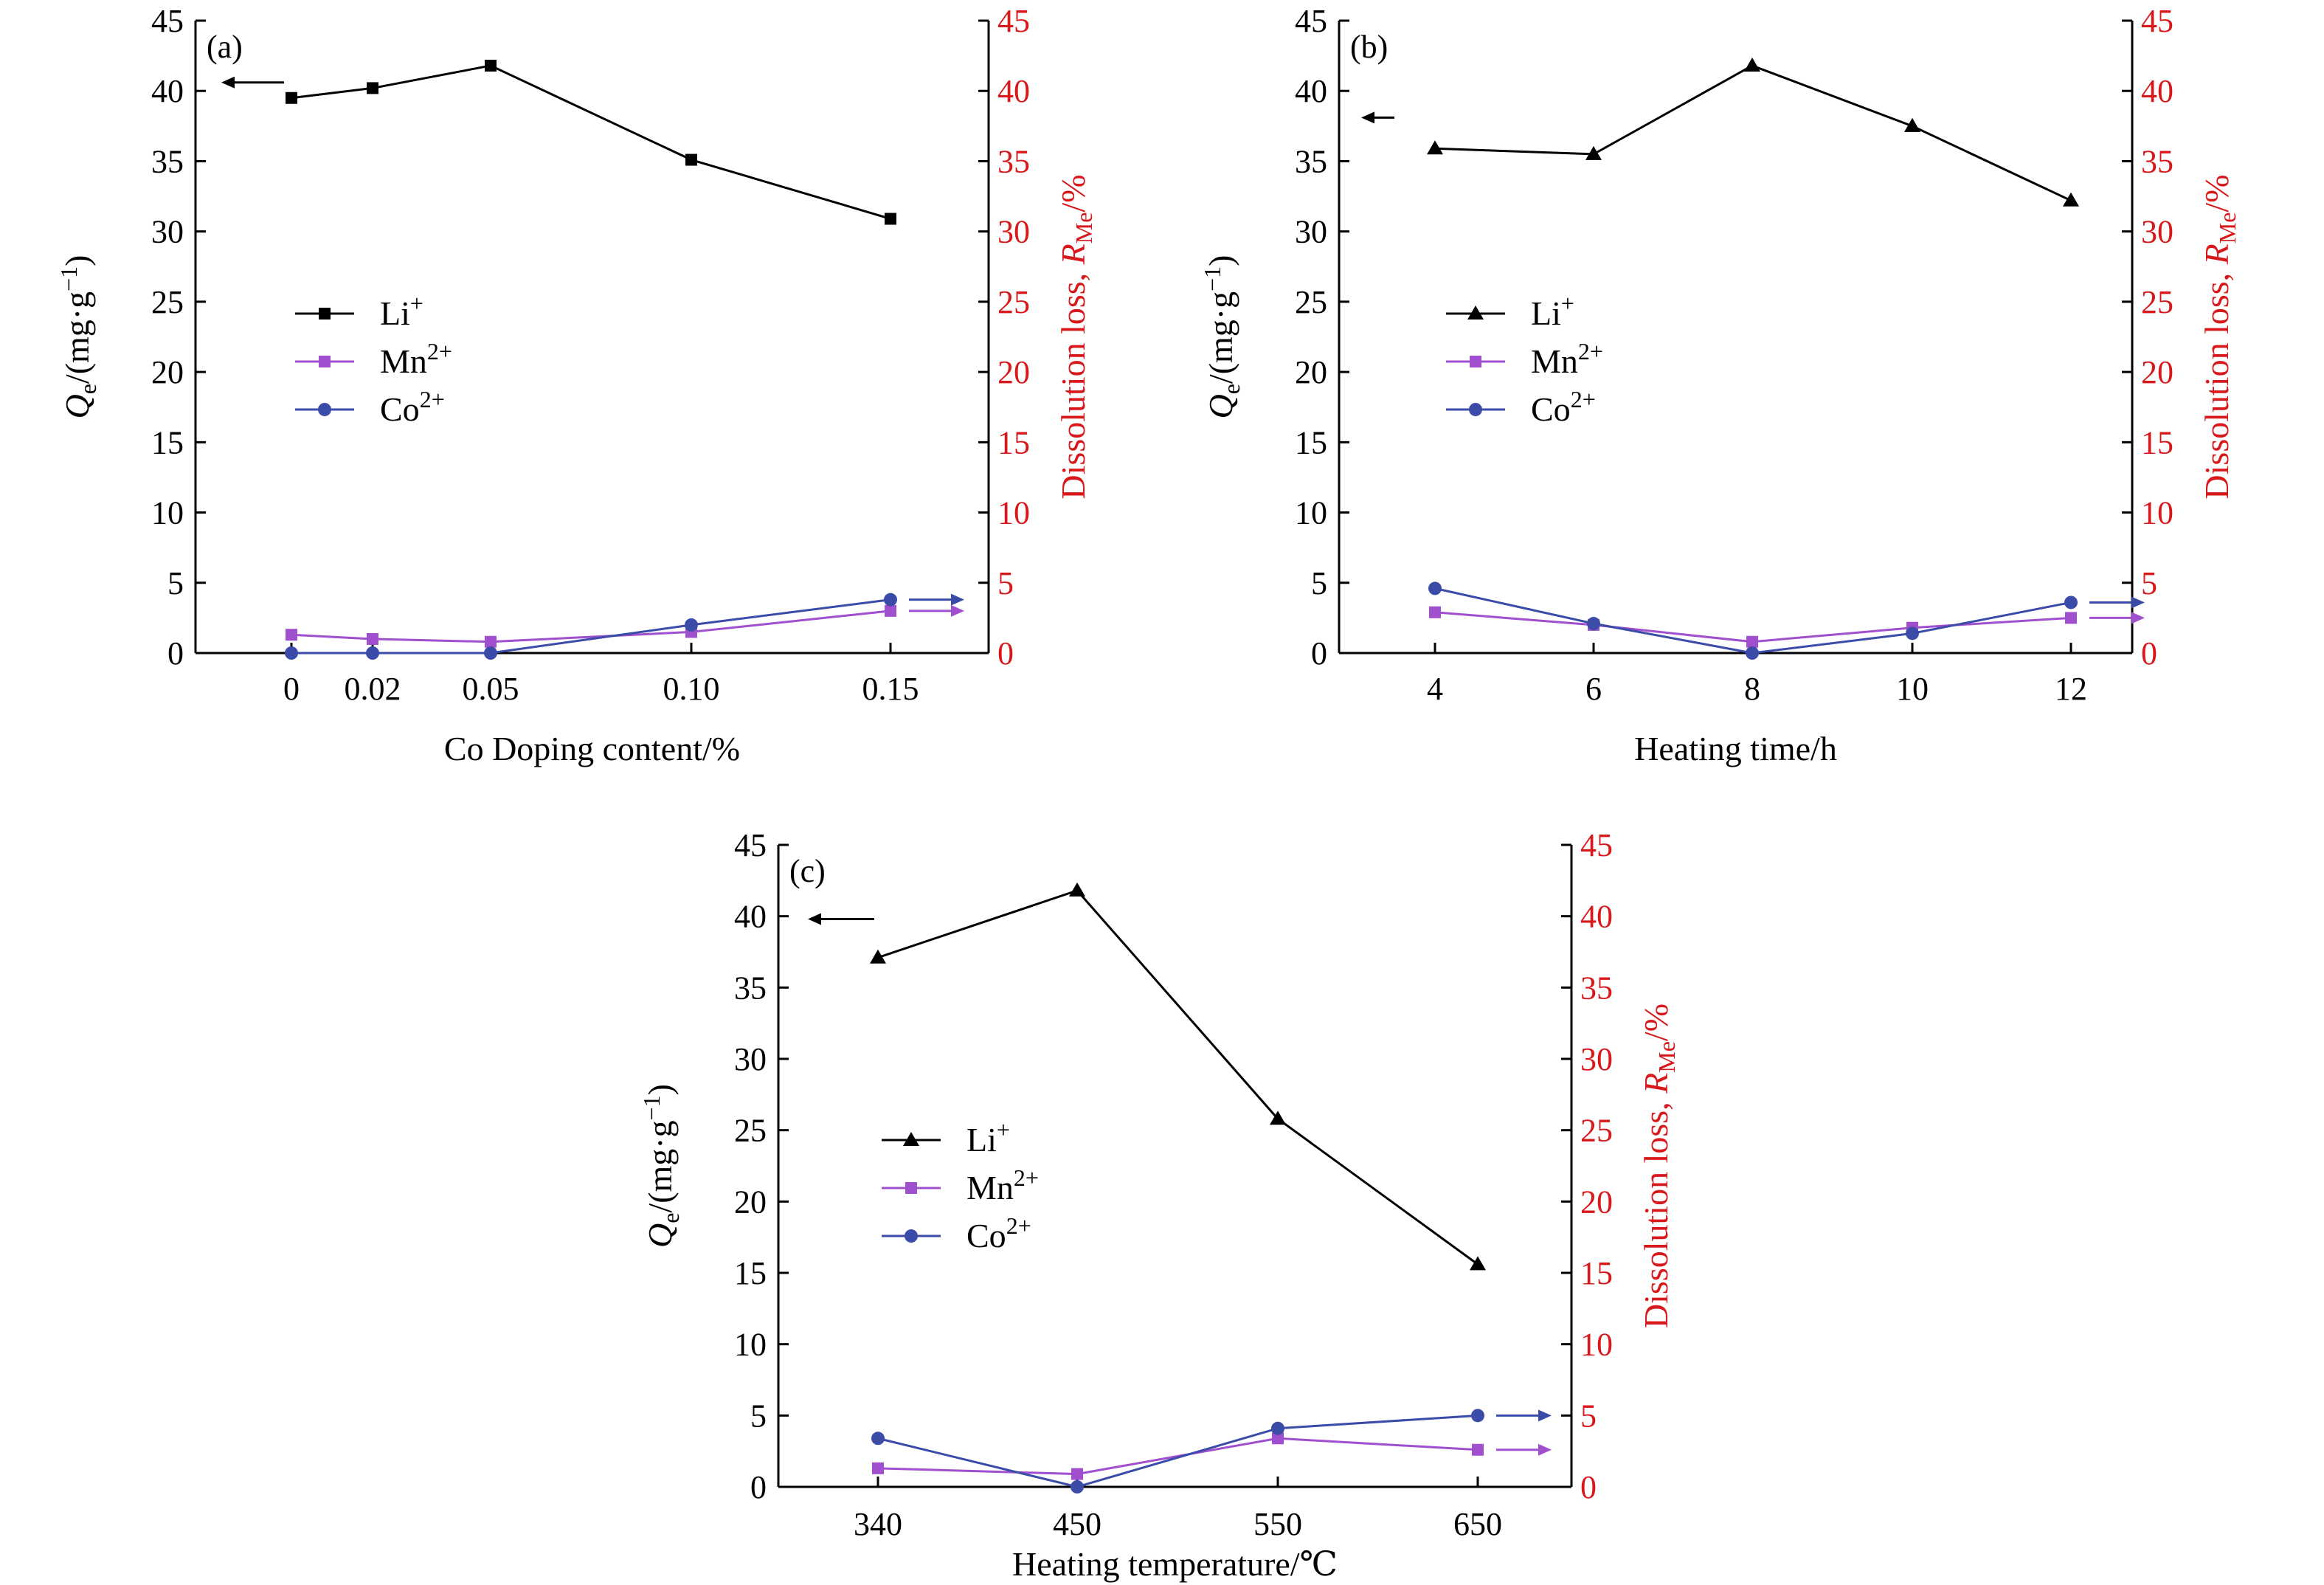 The image size is (2324, 1585). I want to click on x-tick-label: 450, so click(1077, 1524).